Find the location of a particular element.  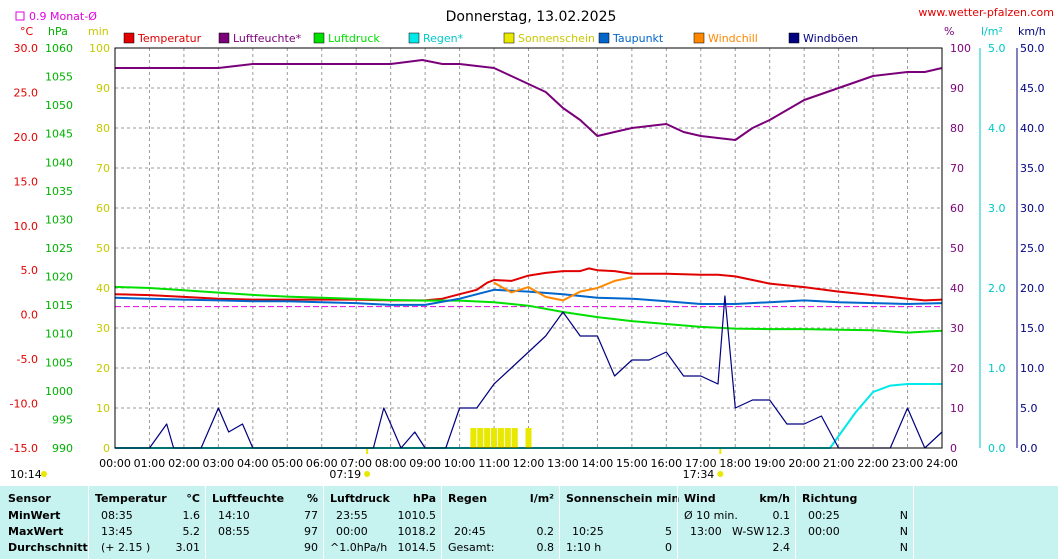

temp-tick-label: 30.0 is located at coordinates (26, 48).